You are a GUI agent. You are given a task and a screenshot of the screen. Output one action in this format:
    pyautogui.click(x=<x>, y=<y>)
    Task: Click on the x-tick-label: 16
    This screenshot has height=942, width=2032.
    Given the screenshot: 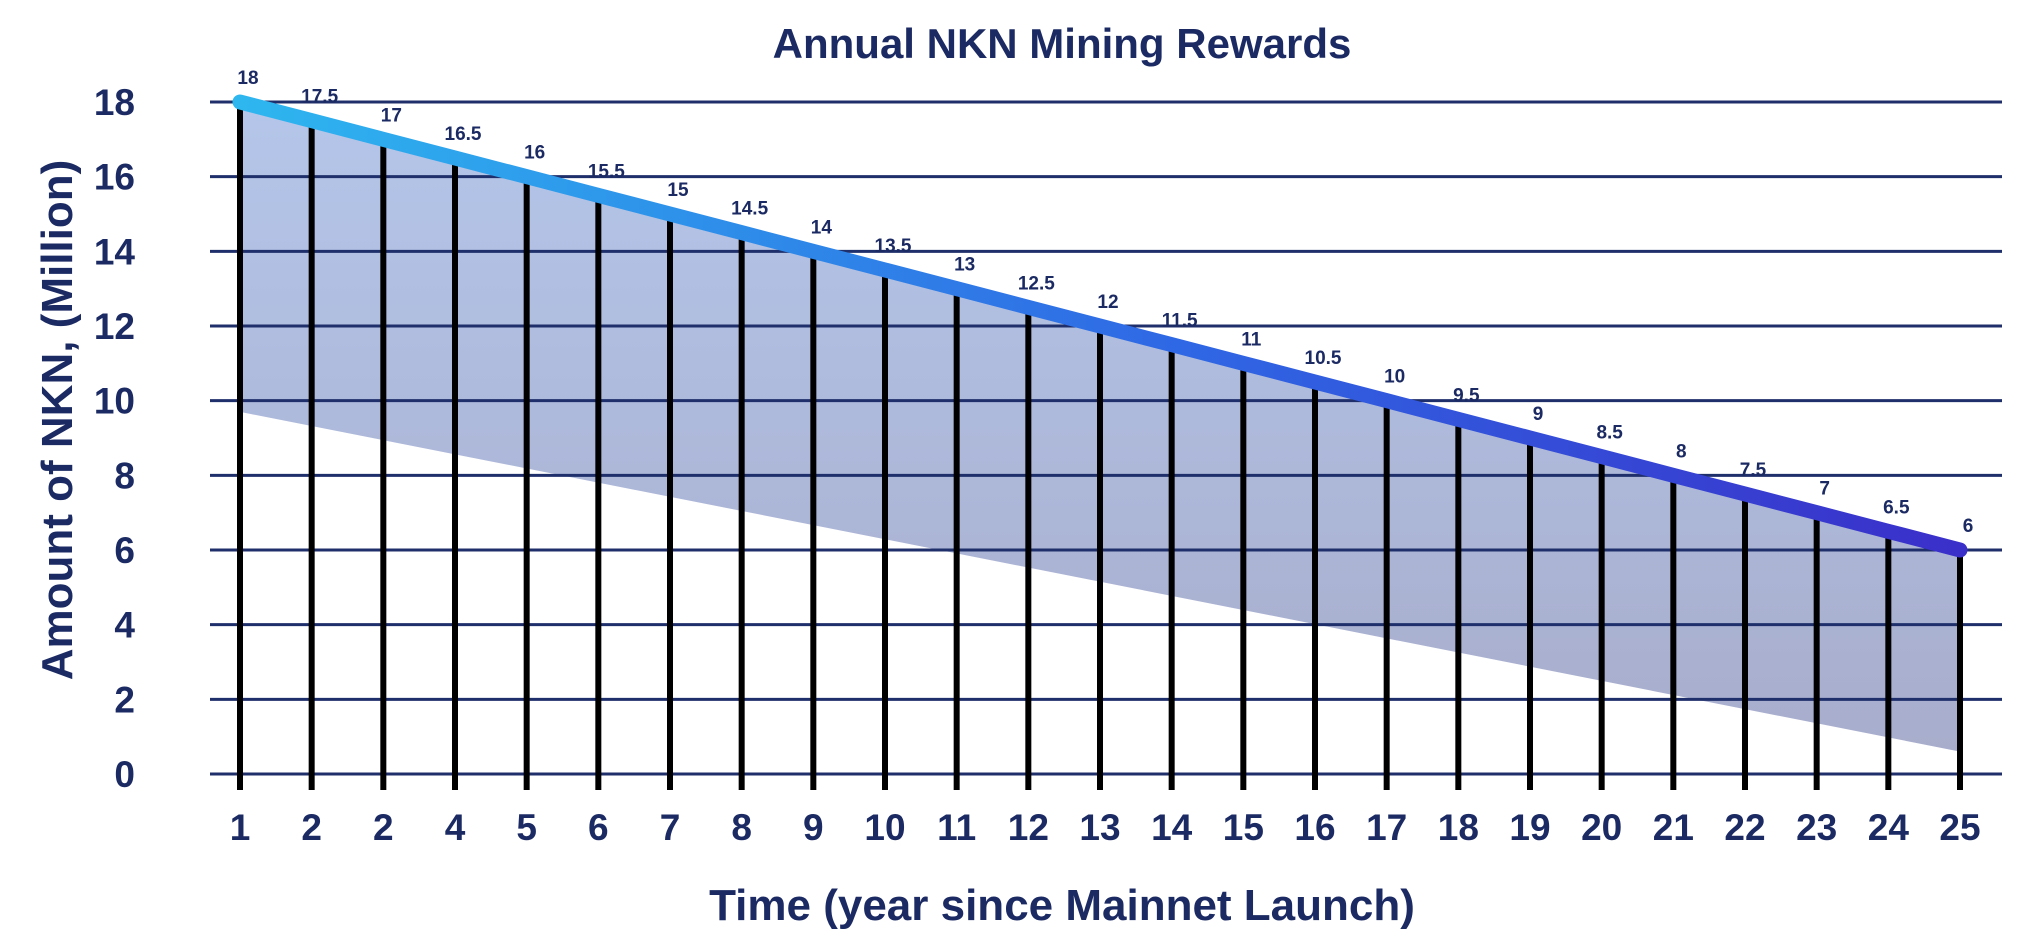 What is the action you would take?
    pyautogui.click(x=1314, y=827)
    